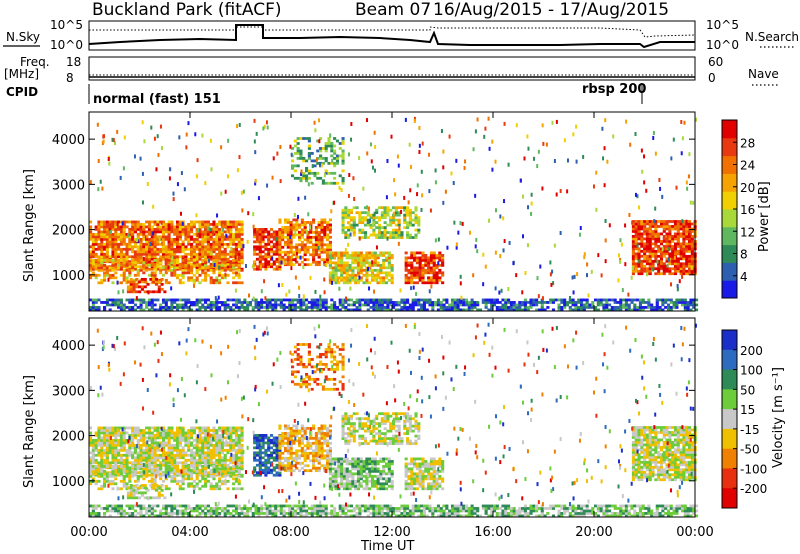 The height and width of the screenshot is (554, 800). What do you see at coordinates (35, 62) in the screenshot?
I see `freq-label: Freq.` at bounding box center [35, 62].